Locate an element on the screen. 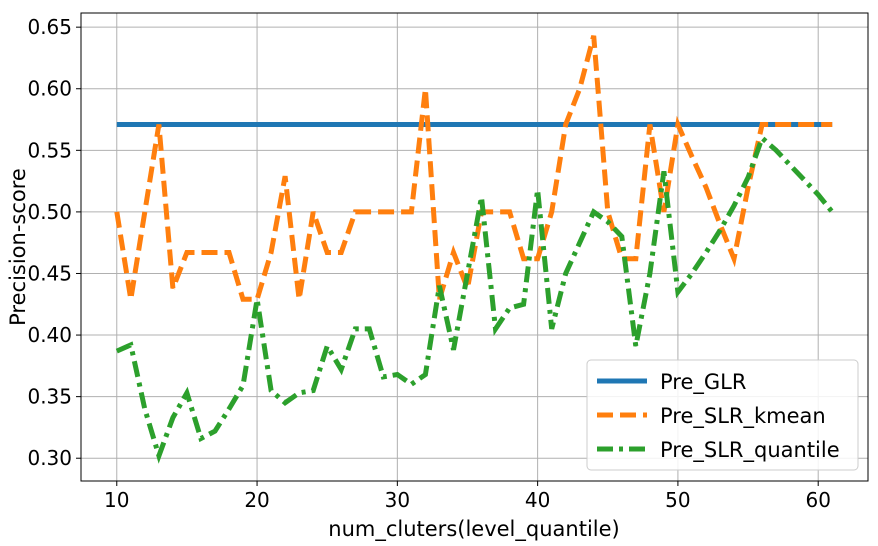 The image size is (878, 546). legend-label: Pre_GLR is located at coordinates (703, 382).